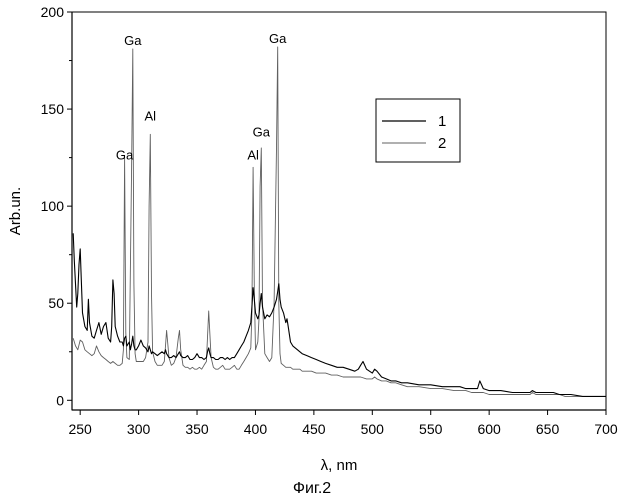  What do you see at coordinates (314, 429) in the screenshot?
I see `x-tick-label: 450` at bounding box center [314, 429].